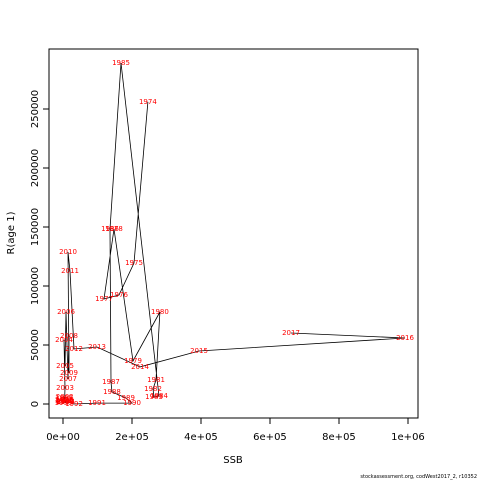 The image size is (480, 480). Describe the element at coordinates (405, 338) in the screenshot. I see `point-label: 2016` at that location.